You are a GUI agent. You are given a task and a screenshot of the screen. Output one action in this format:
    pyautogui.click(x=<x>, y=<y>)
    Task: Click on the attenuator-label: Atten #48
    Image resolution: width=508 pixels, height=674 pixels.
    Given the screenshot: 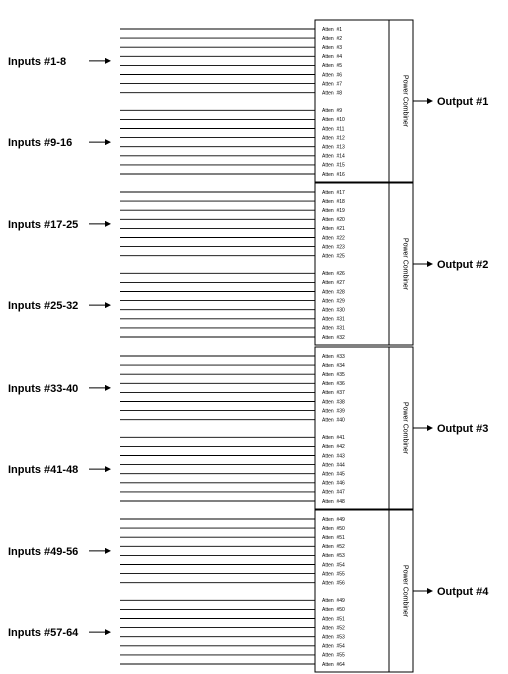 What is the action you would take?
    pyautogui.click(x=333, y=502)
    